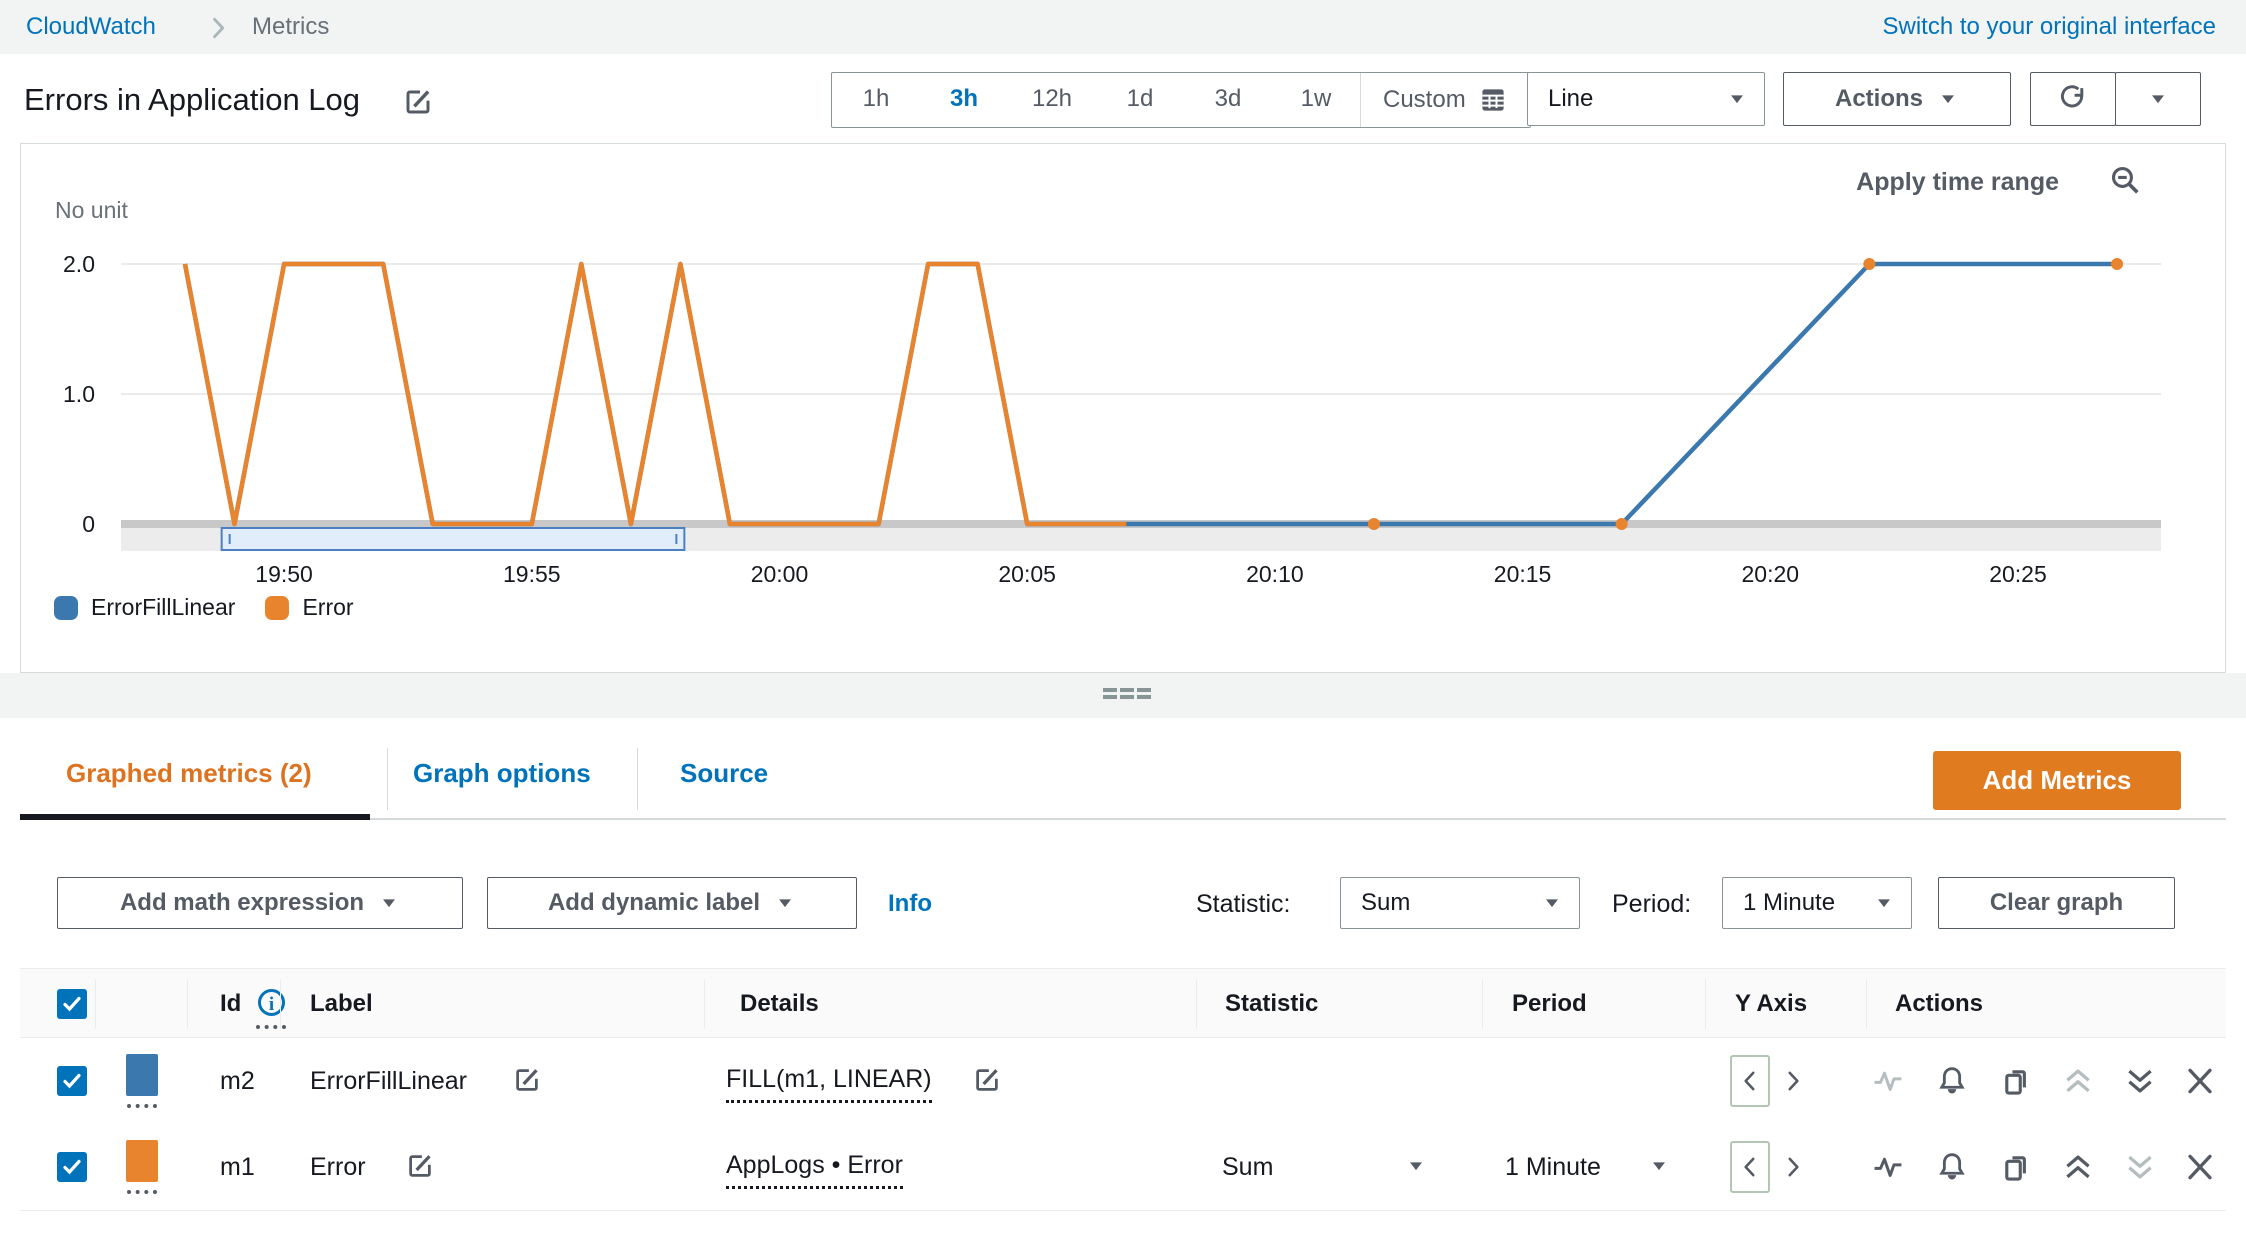  What do you see at coordinates (1316, 98) in the screenshot?
I see `range-1w: 1w` at bounding box center [1316, 98].